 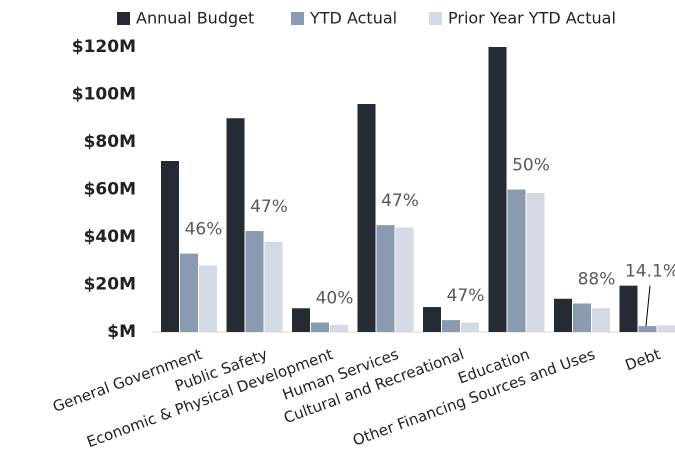 I want to click on annotation: 46%, so click(x=204, y=230).